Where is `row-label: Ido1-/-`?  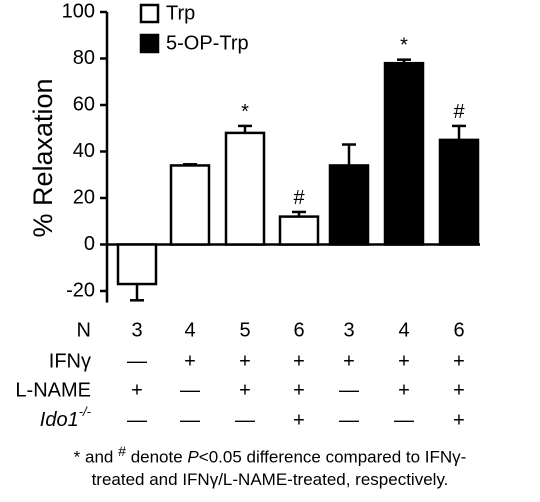 row-label: Ido1-/- is located at coordinates (66, 417).